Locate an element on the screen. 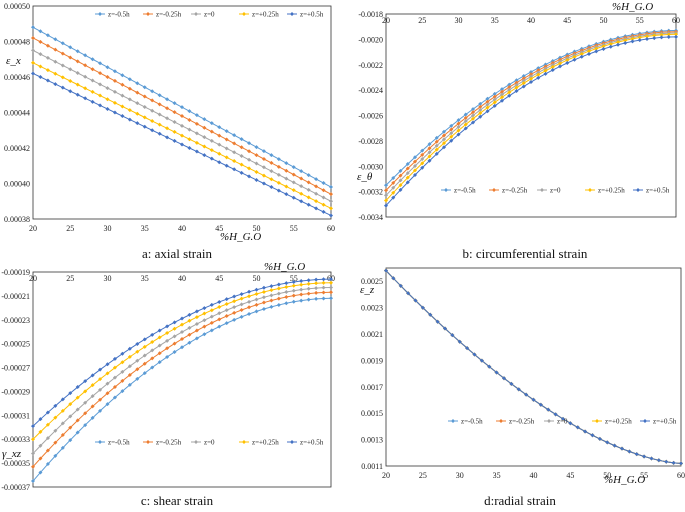 This screenshot has width=685, height=512. y-tick-label: -0.00021 is located at coordinates (15, 296).